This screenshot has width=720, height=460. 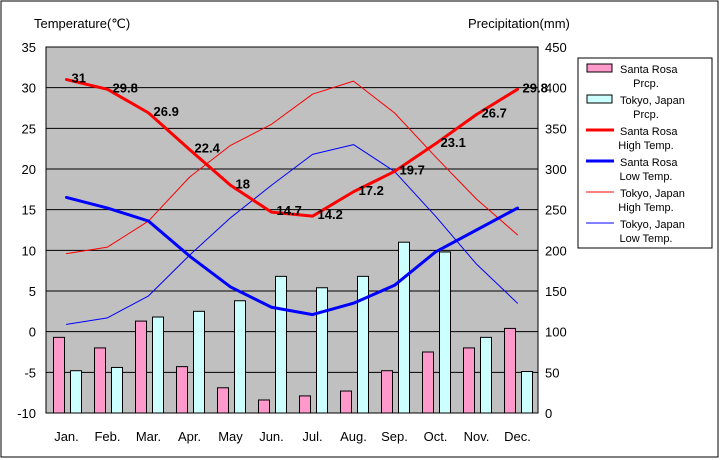 I want to click on data-label: 19.7, so click(x=412, y=169).